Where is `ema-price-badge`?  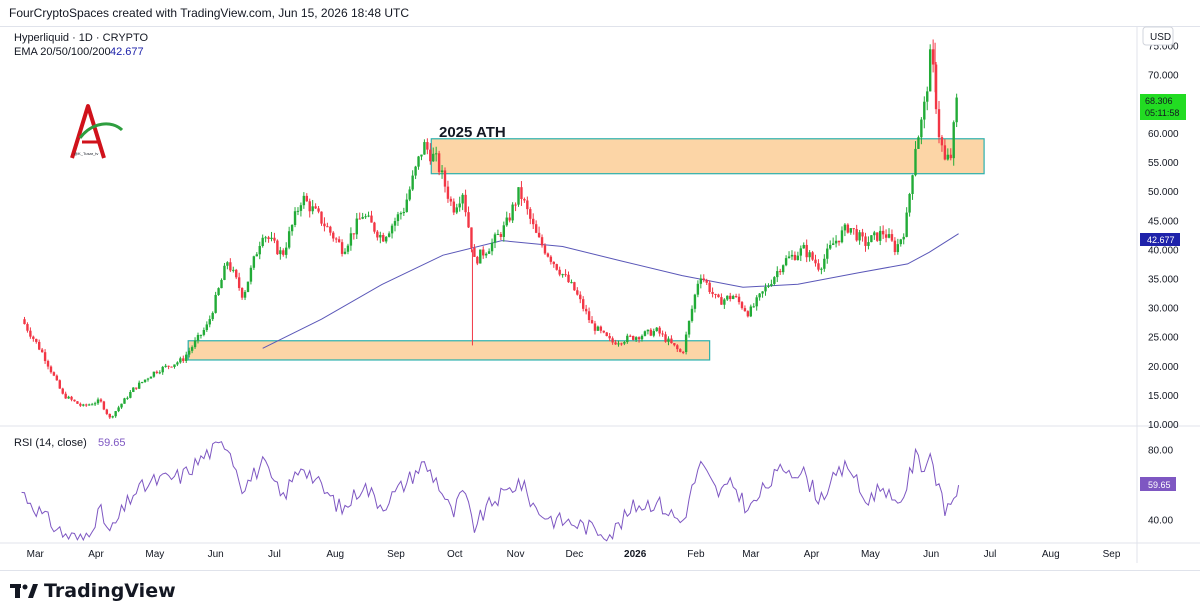 ema-price-badge is located at coordinates (1160, 239).